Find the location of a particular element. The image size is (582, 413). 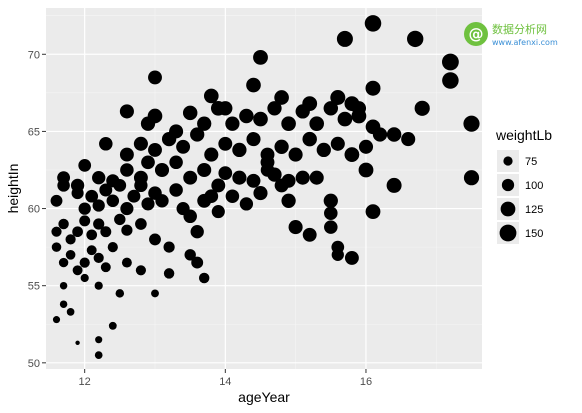

x-tick-label: 12 is located at coordinates (85, 382).